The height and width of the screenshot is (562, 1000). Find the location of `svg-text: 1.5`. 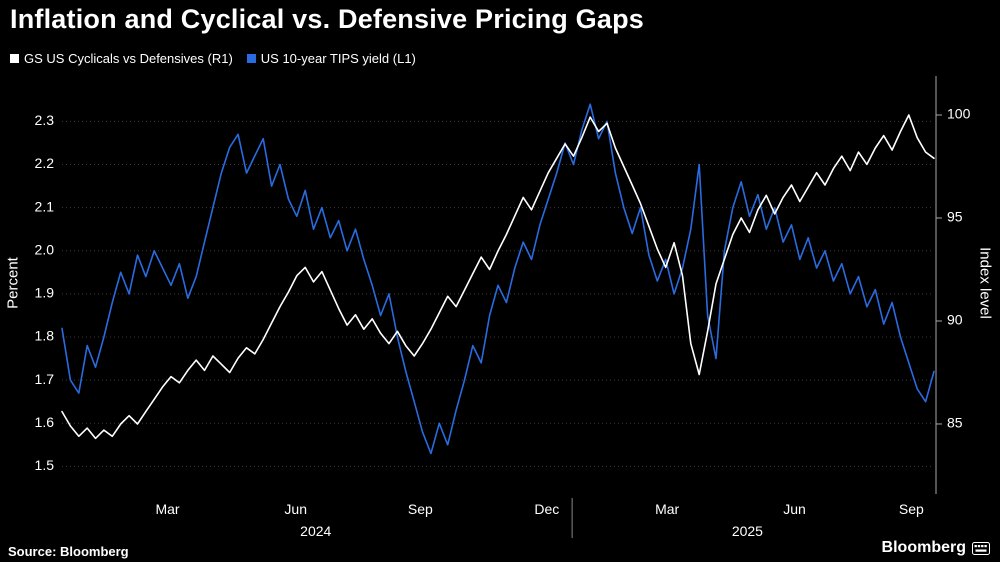

svg-text: 1.5 is located at coordinates (45, 465).